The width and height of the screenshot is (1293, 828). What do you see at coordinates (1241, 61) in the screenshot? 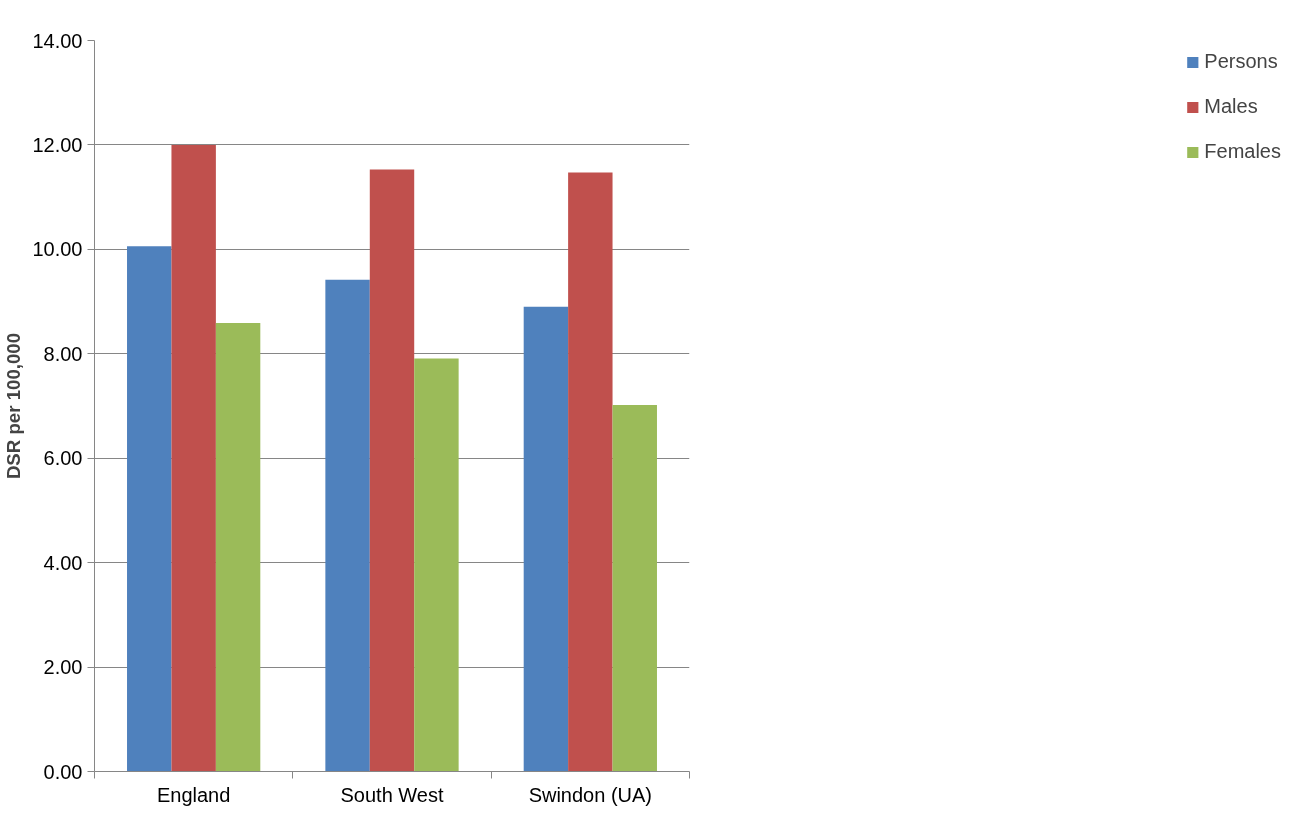
I see `legend-label: Persons` at bounding box center [1241, 61].